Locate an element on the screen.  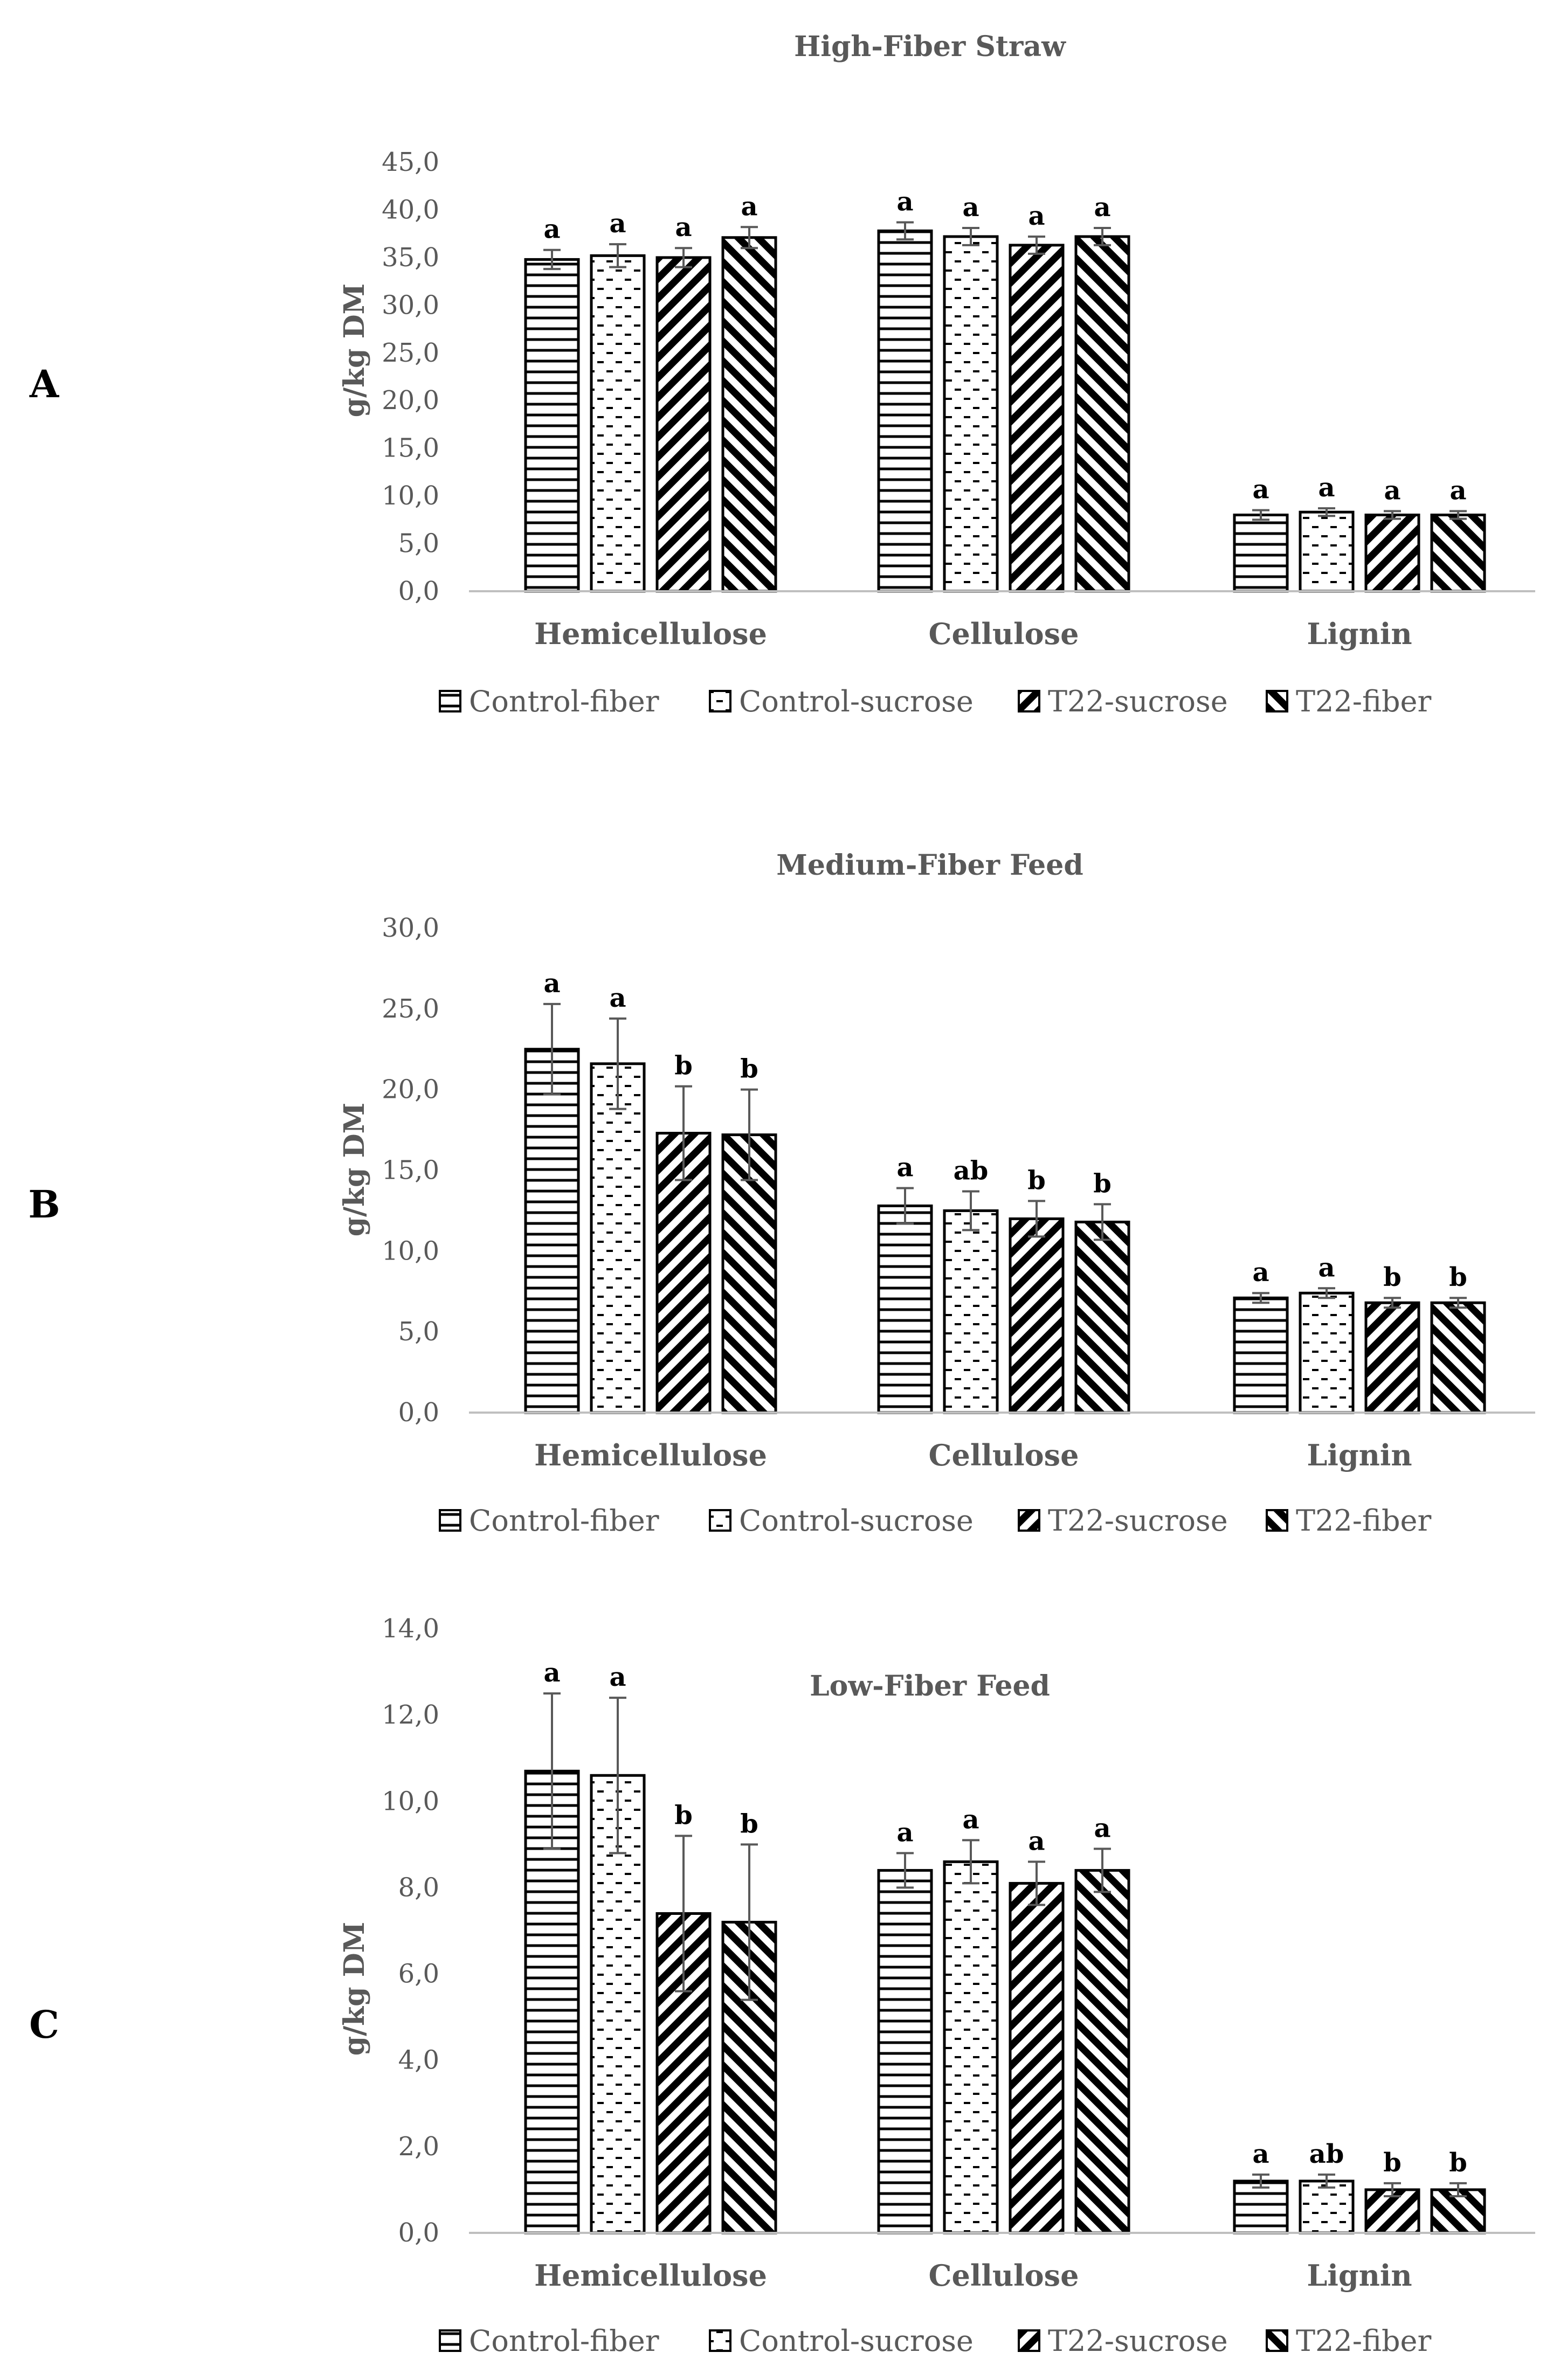
category-labels: Hemicellulose Cellulose Lignin is located at coordinates (973, 2275).